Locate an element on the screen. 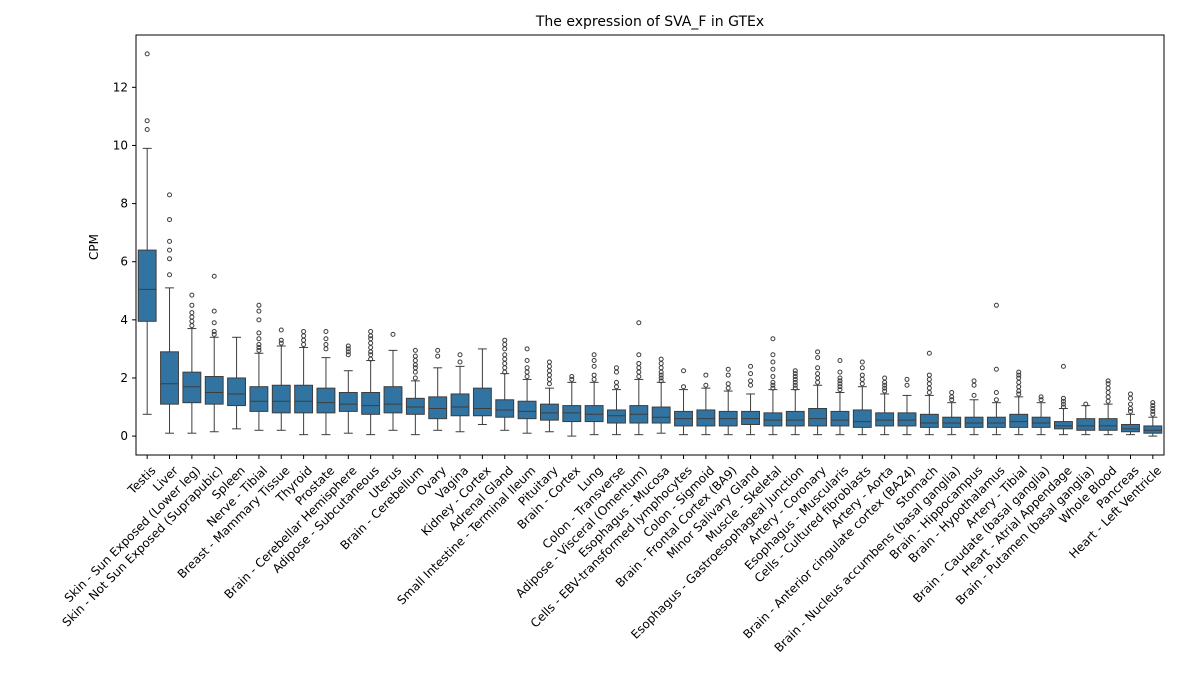 The height and width of the screenshot is (700, 1200). box-brain-cerebellar-hemisphere is located at coordinates (348, 402).